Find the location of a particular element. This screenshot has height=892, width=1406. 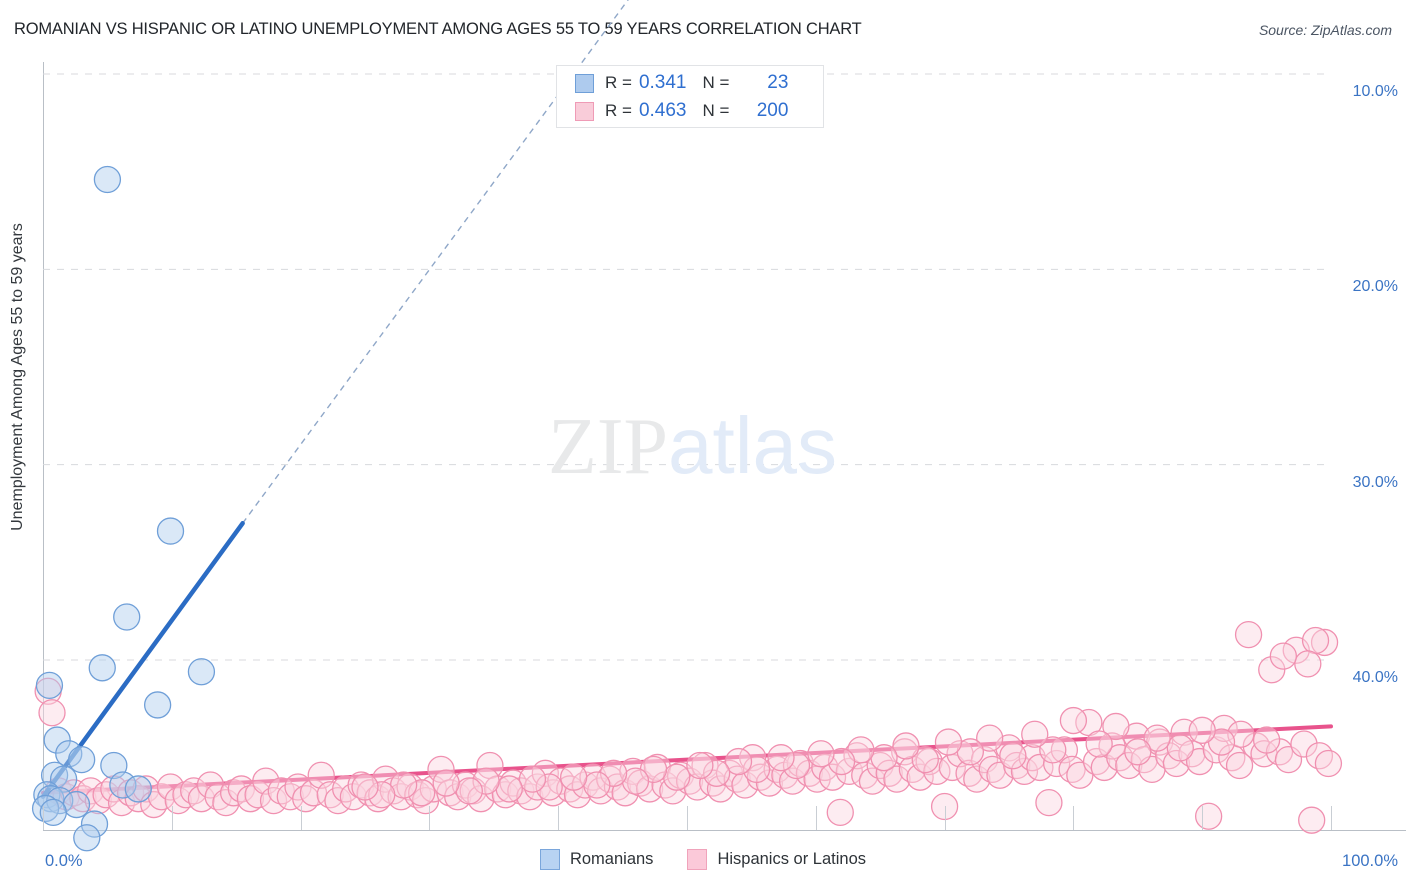

y-axis-tick-label: 20.0% is located at coordinates (1375, 287).